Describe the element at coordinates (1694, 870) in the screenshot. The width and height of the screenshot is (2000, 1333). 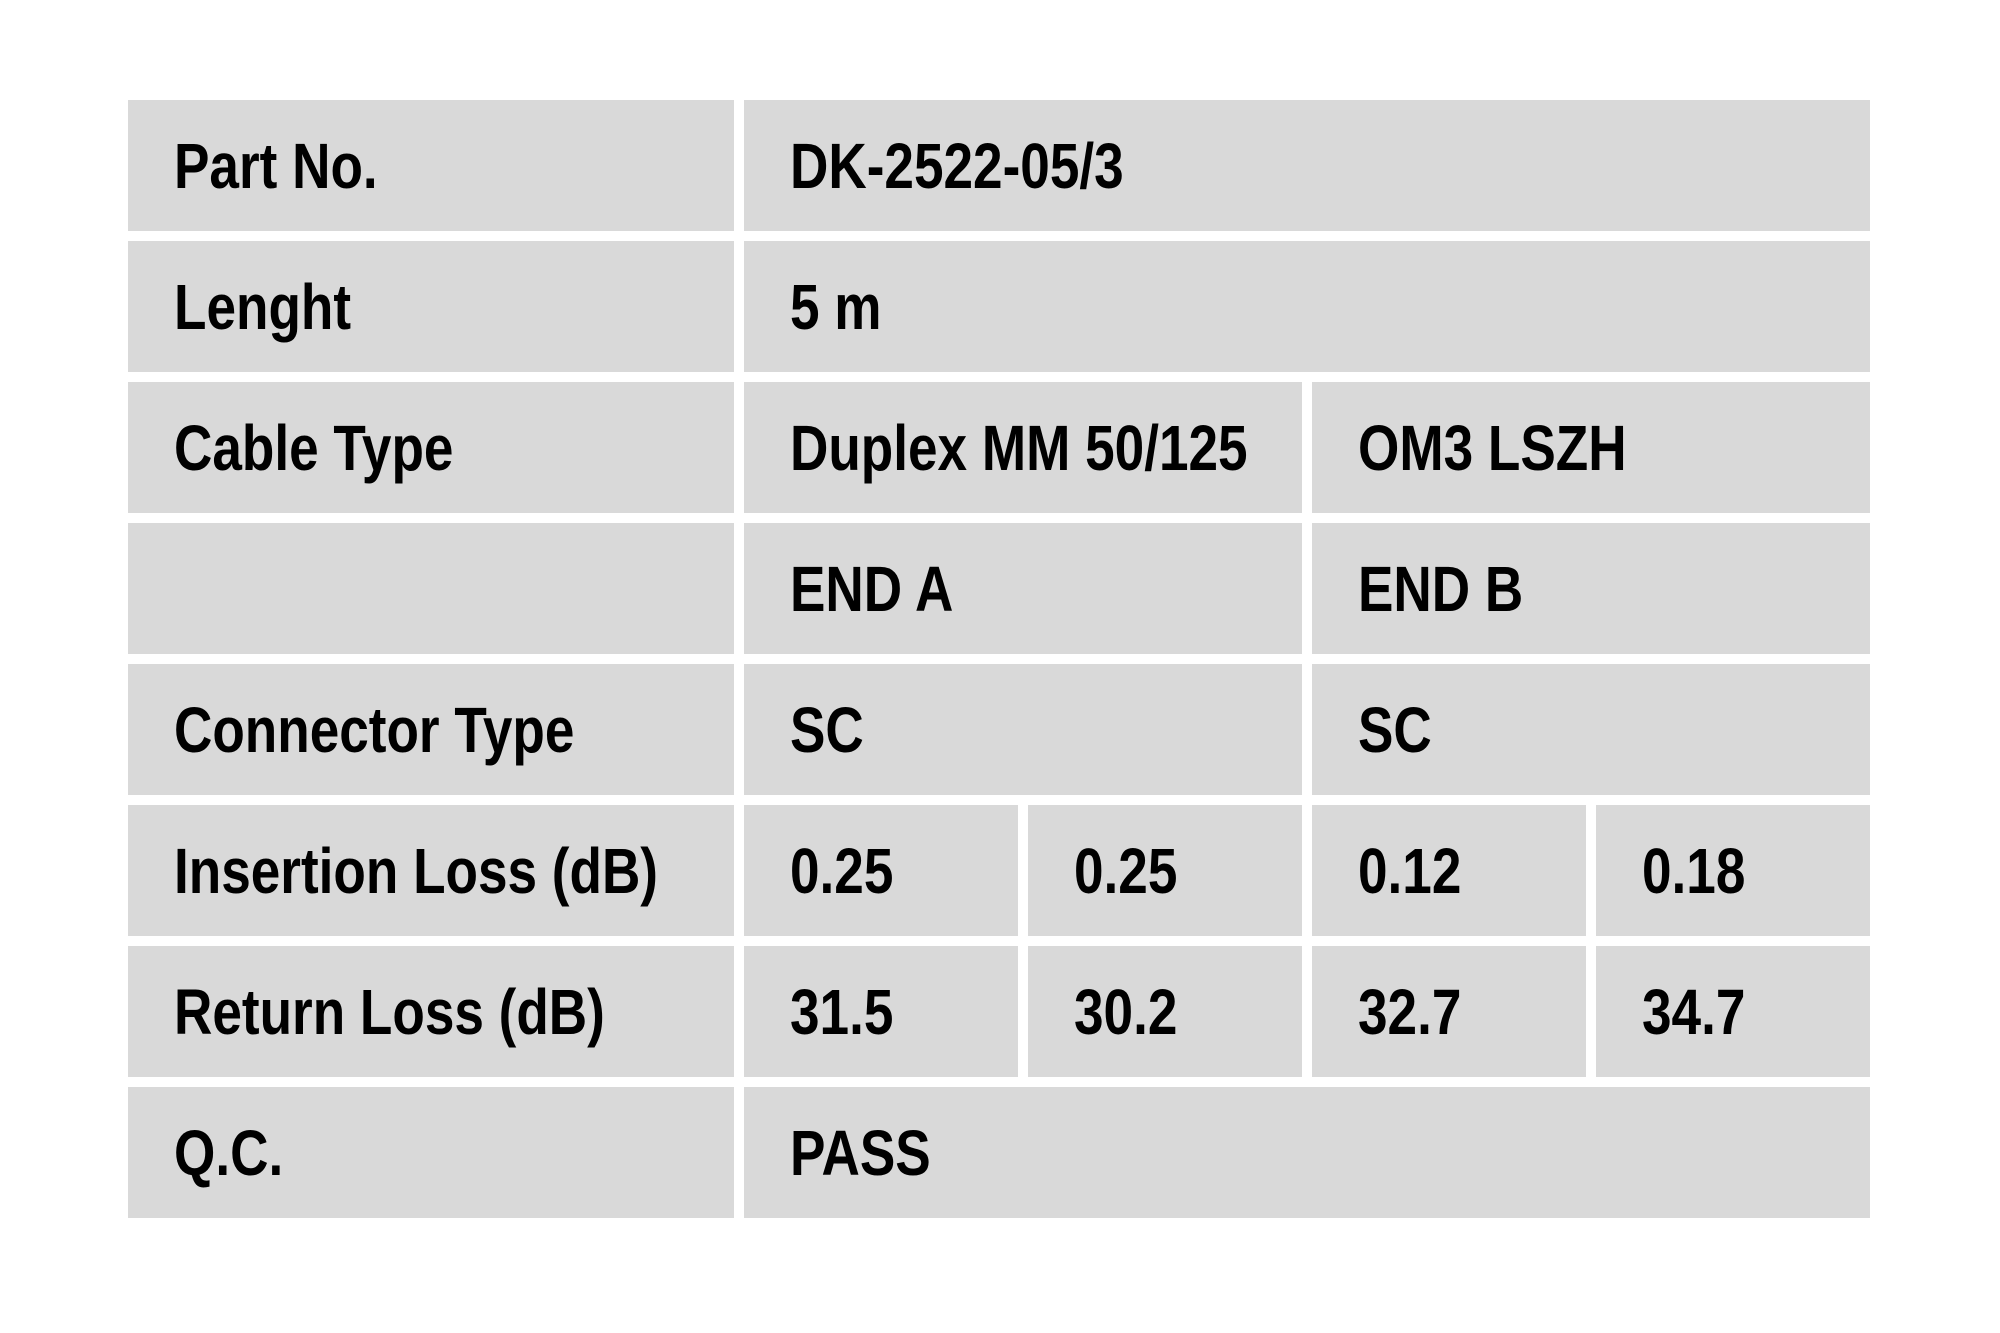
I see `insertion-loss-end-b-2: 0.18` at that location.